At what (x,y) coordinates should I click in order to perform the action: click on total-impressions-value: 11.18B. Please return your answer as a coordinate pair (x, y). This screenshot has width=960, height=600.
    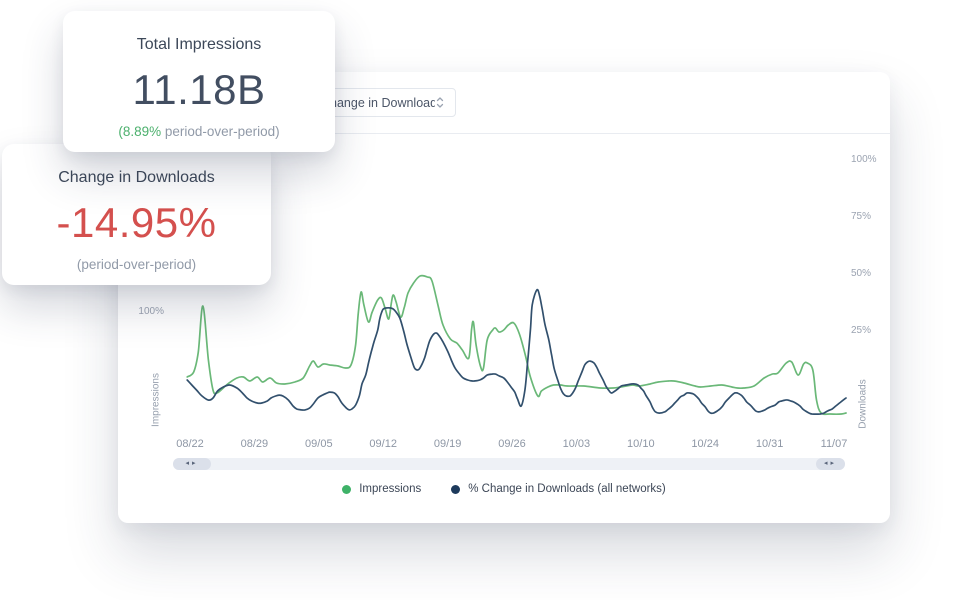
    Looking at the image, I should click on (199, 89).